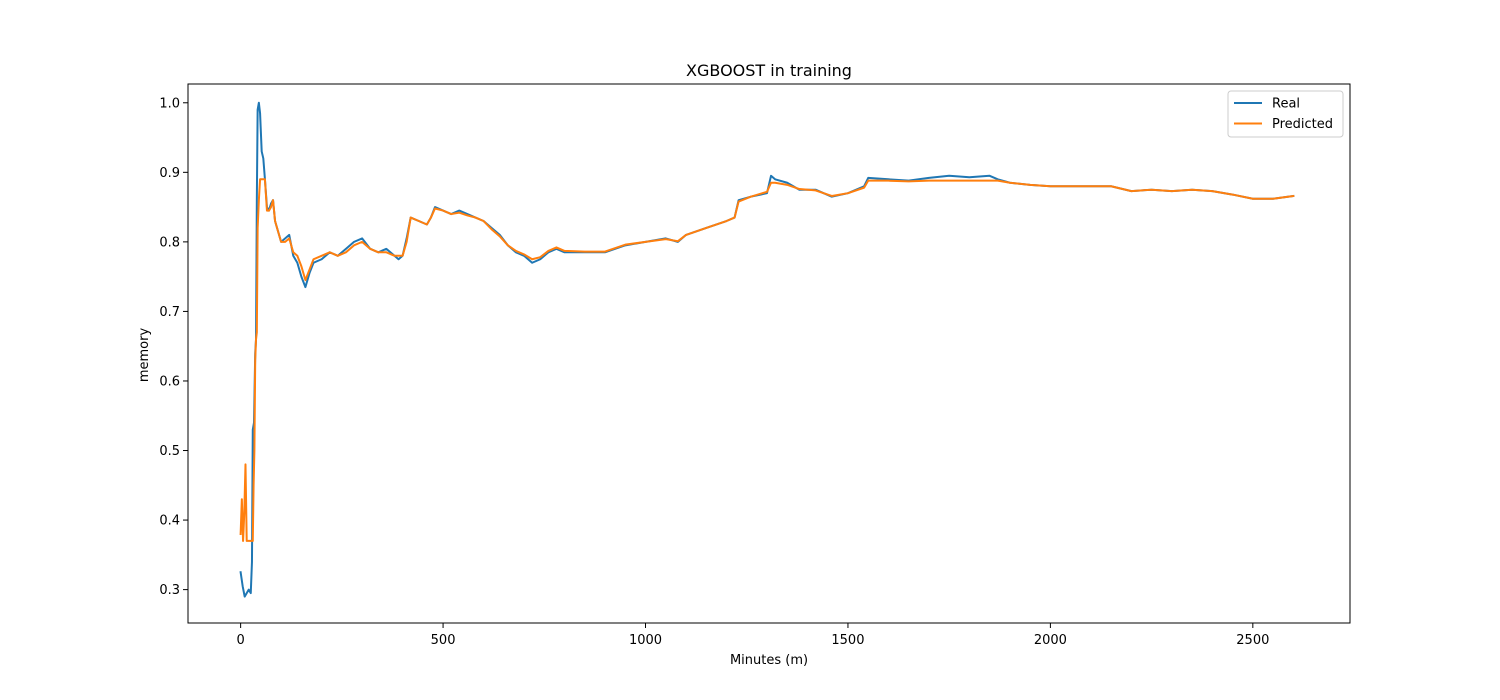 This screenshot has width=1500, height=700. What do you see at coordinates (169, 103) in the screenshot?
I see `y-tick-label: 1.0` at bounding box center [169, 103].